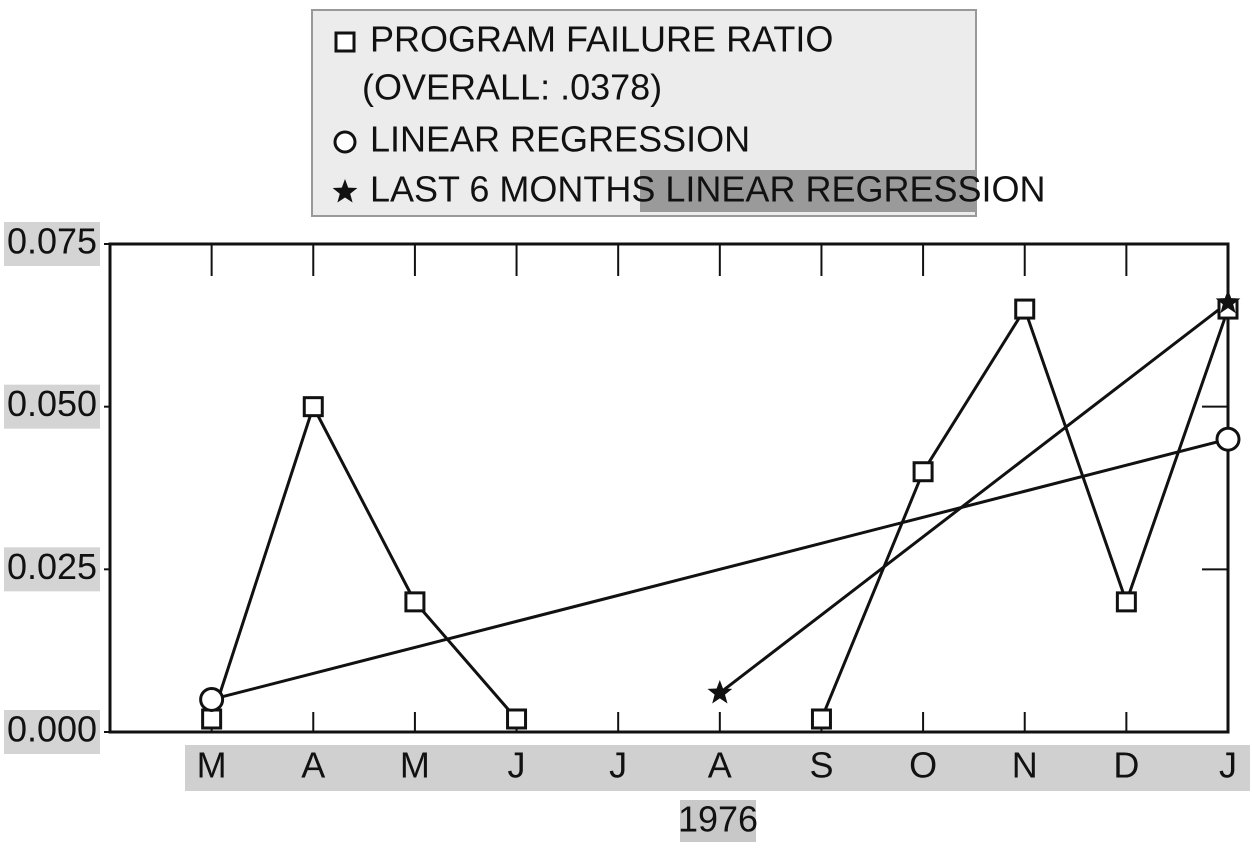 This screenshot has height=849, width=1252. What do you see at coordinates (923, 765) in the screenshot?
I see `x-tick-label: O` at bounding box center [923, 765].